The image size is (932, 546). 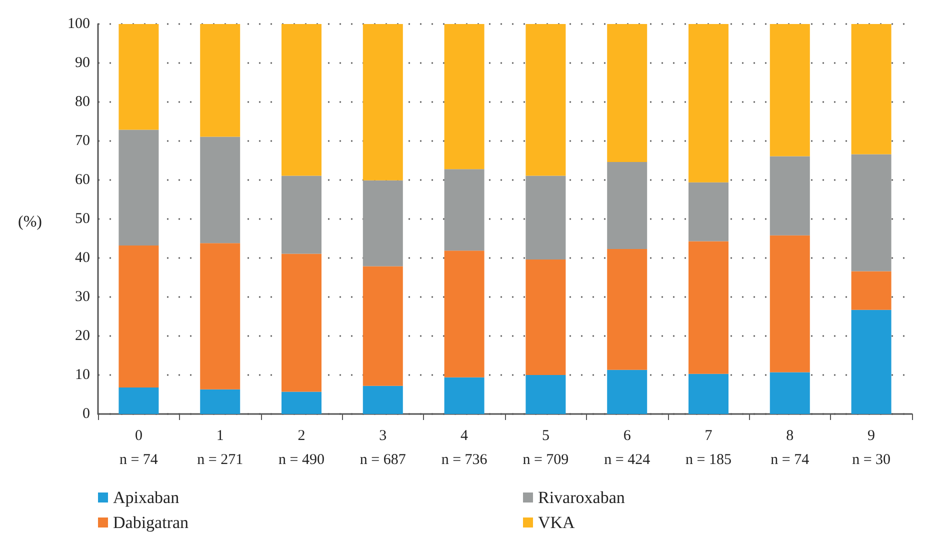 I want to click on y-tick-label: 80, so click(x=82, y=102).